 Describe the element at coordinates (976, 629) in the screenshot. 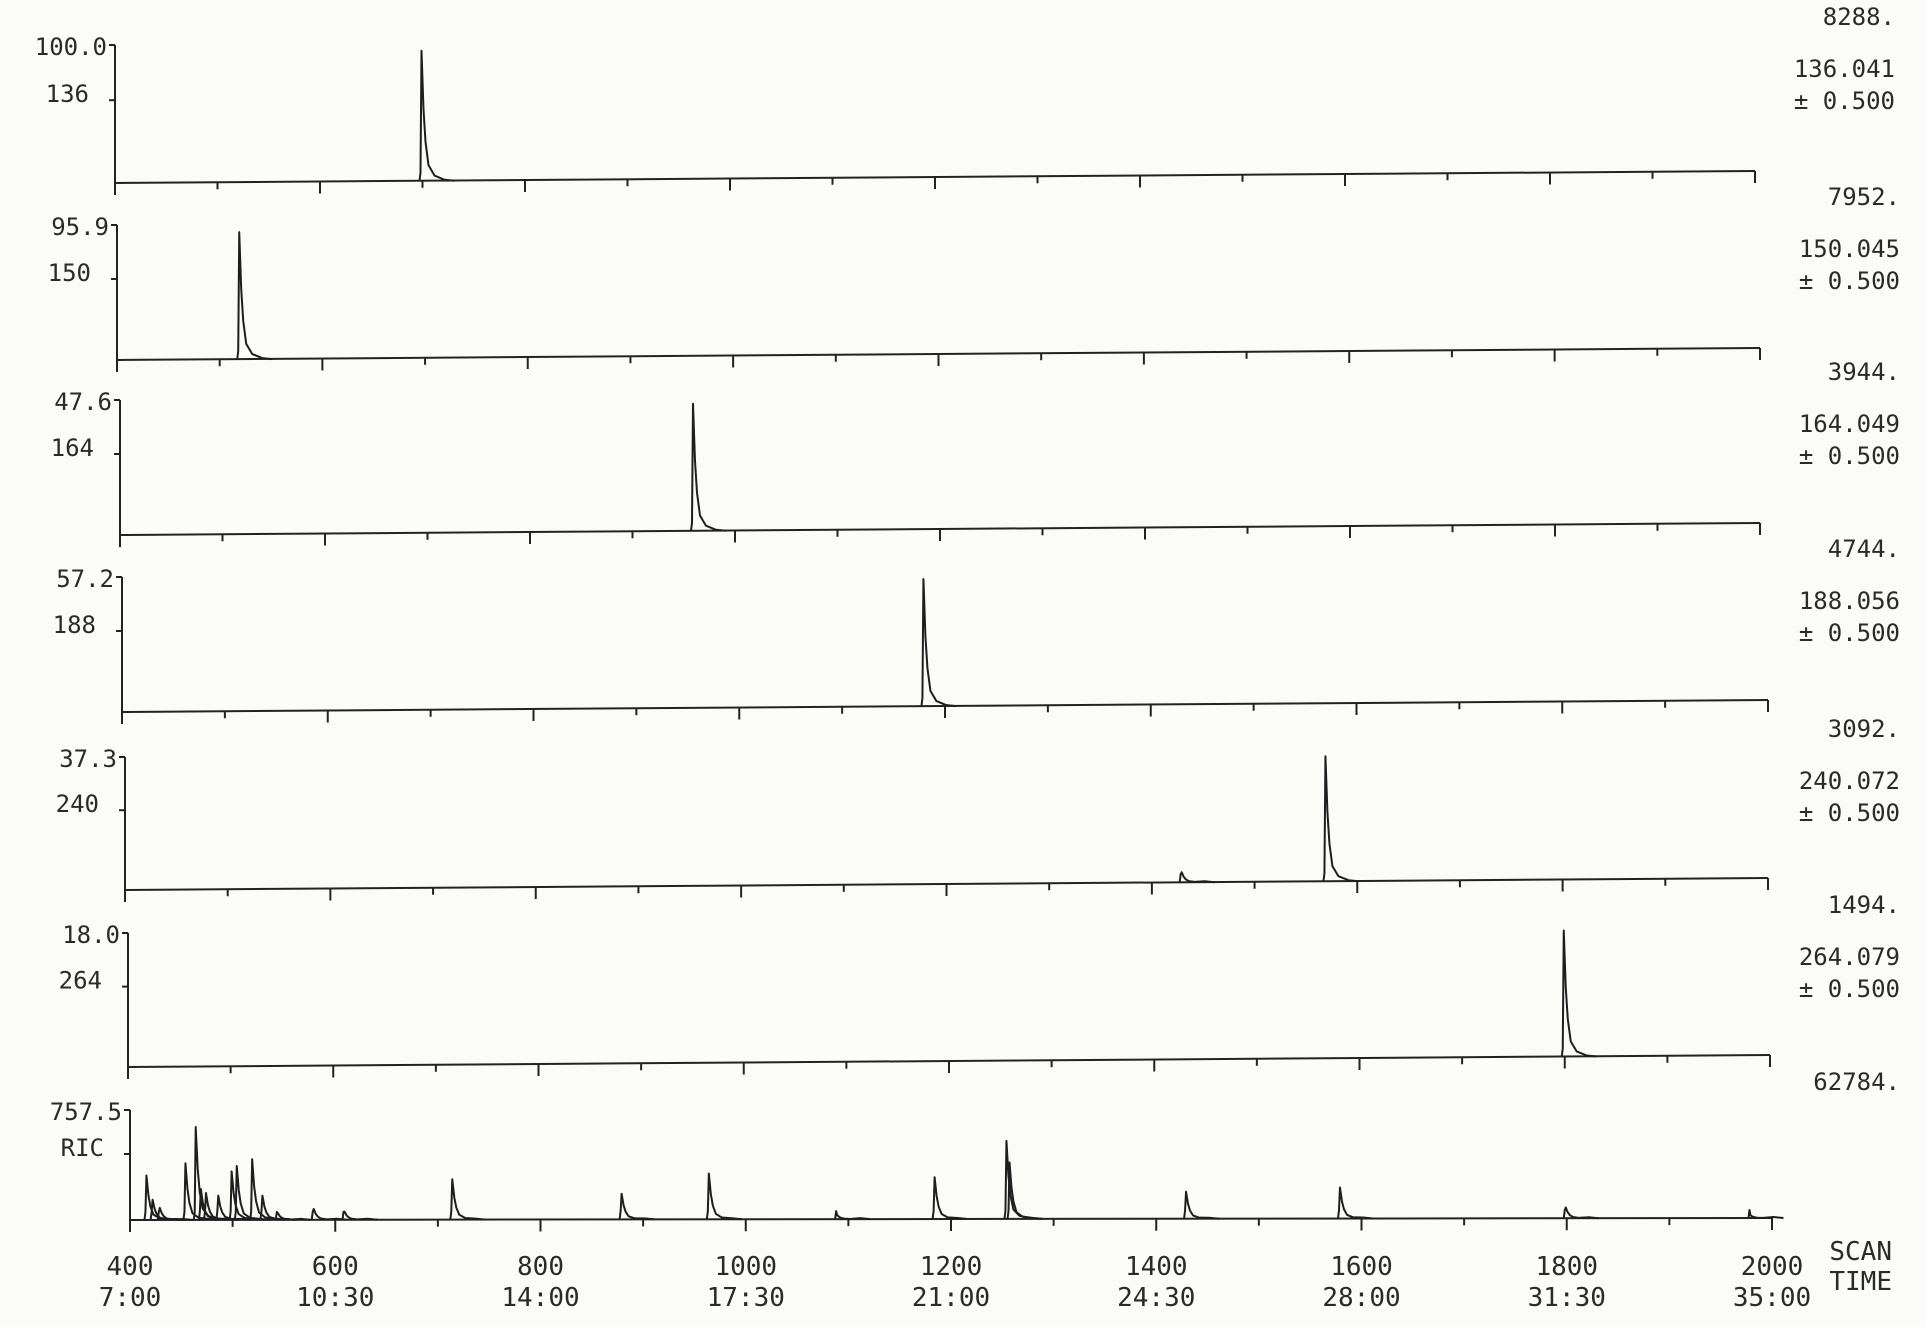

I see `panel-188: 57.2 188 4744. 188.056 ± 0.500` at that location.